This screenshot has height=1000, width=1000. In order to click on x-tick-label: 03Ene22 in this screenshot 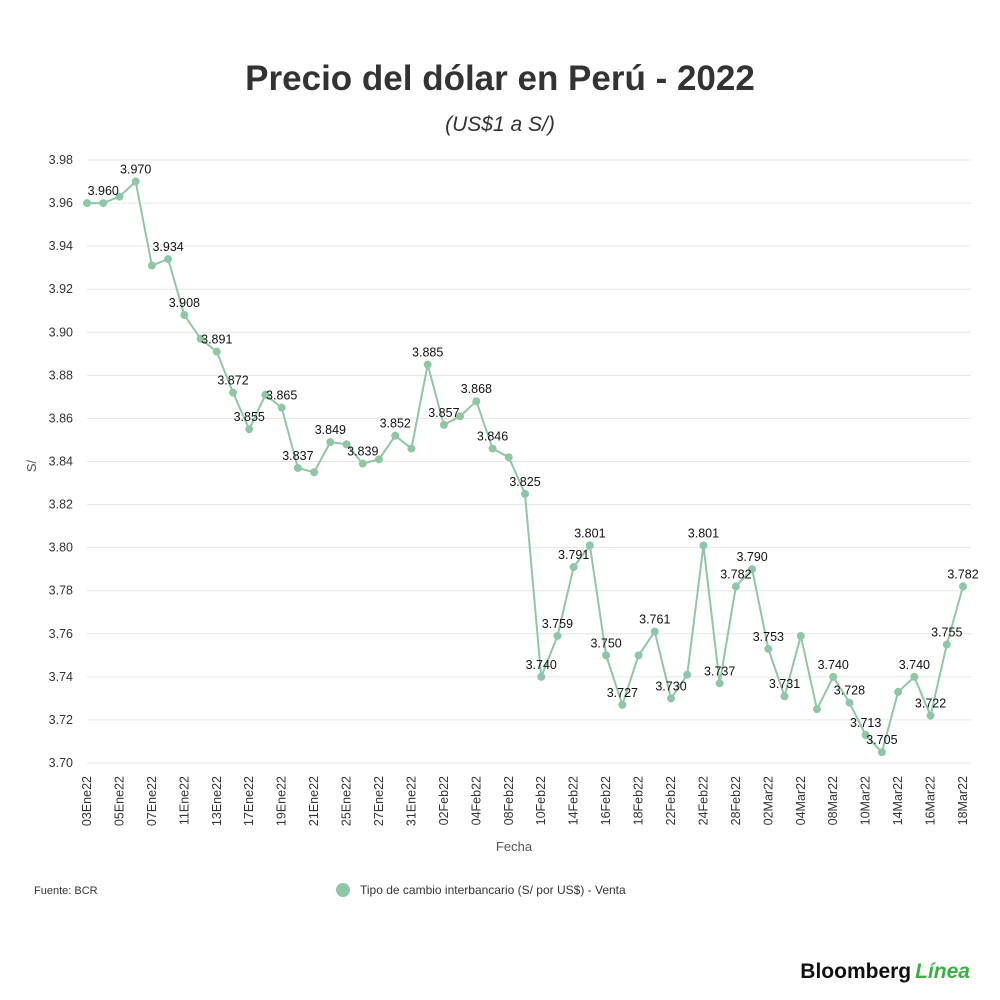, I will do `click(87, 801)`.